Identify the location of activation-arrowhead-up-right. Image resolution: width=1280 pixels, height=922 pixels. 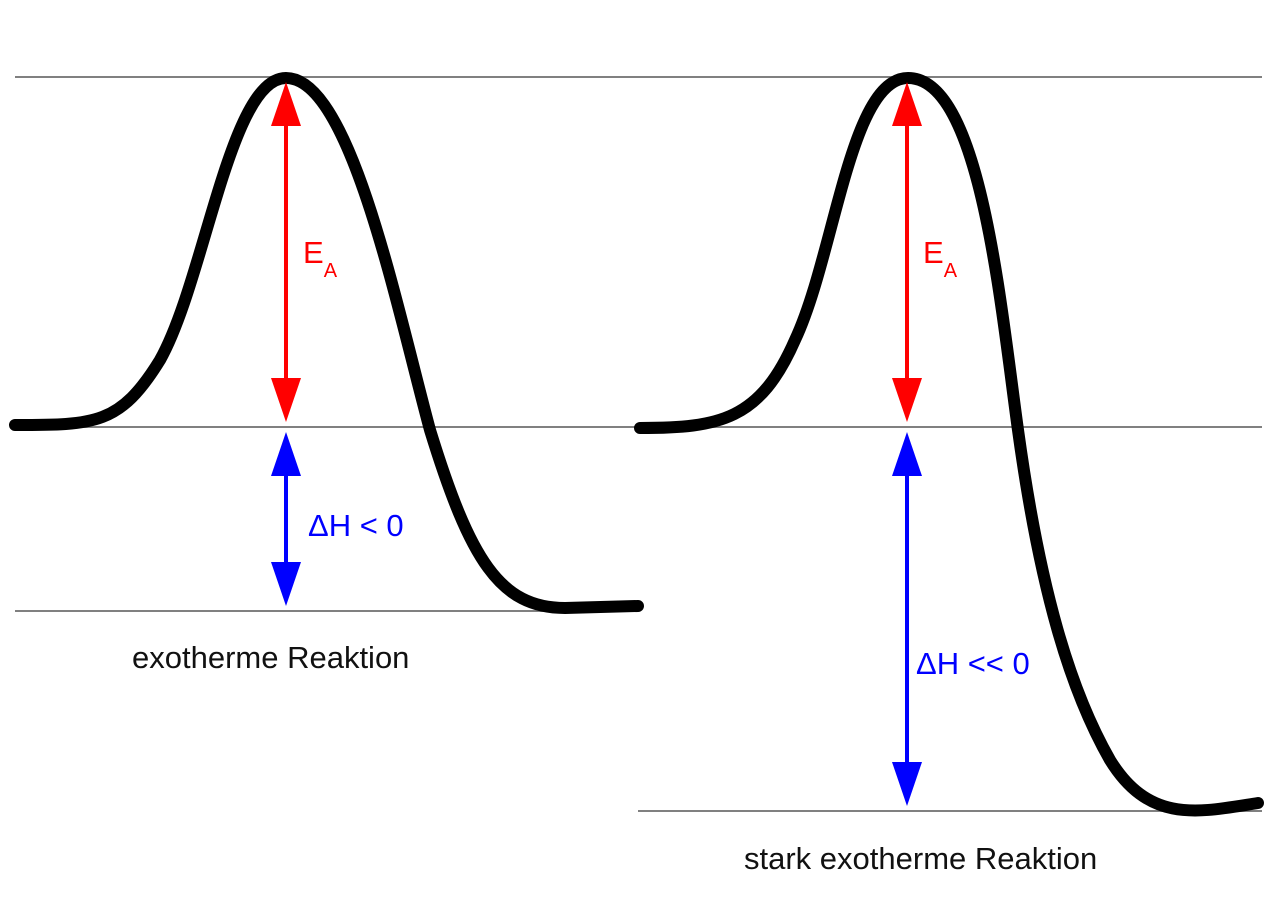
(907, 104).